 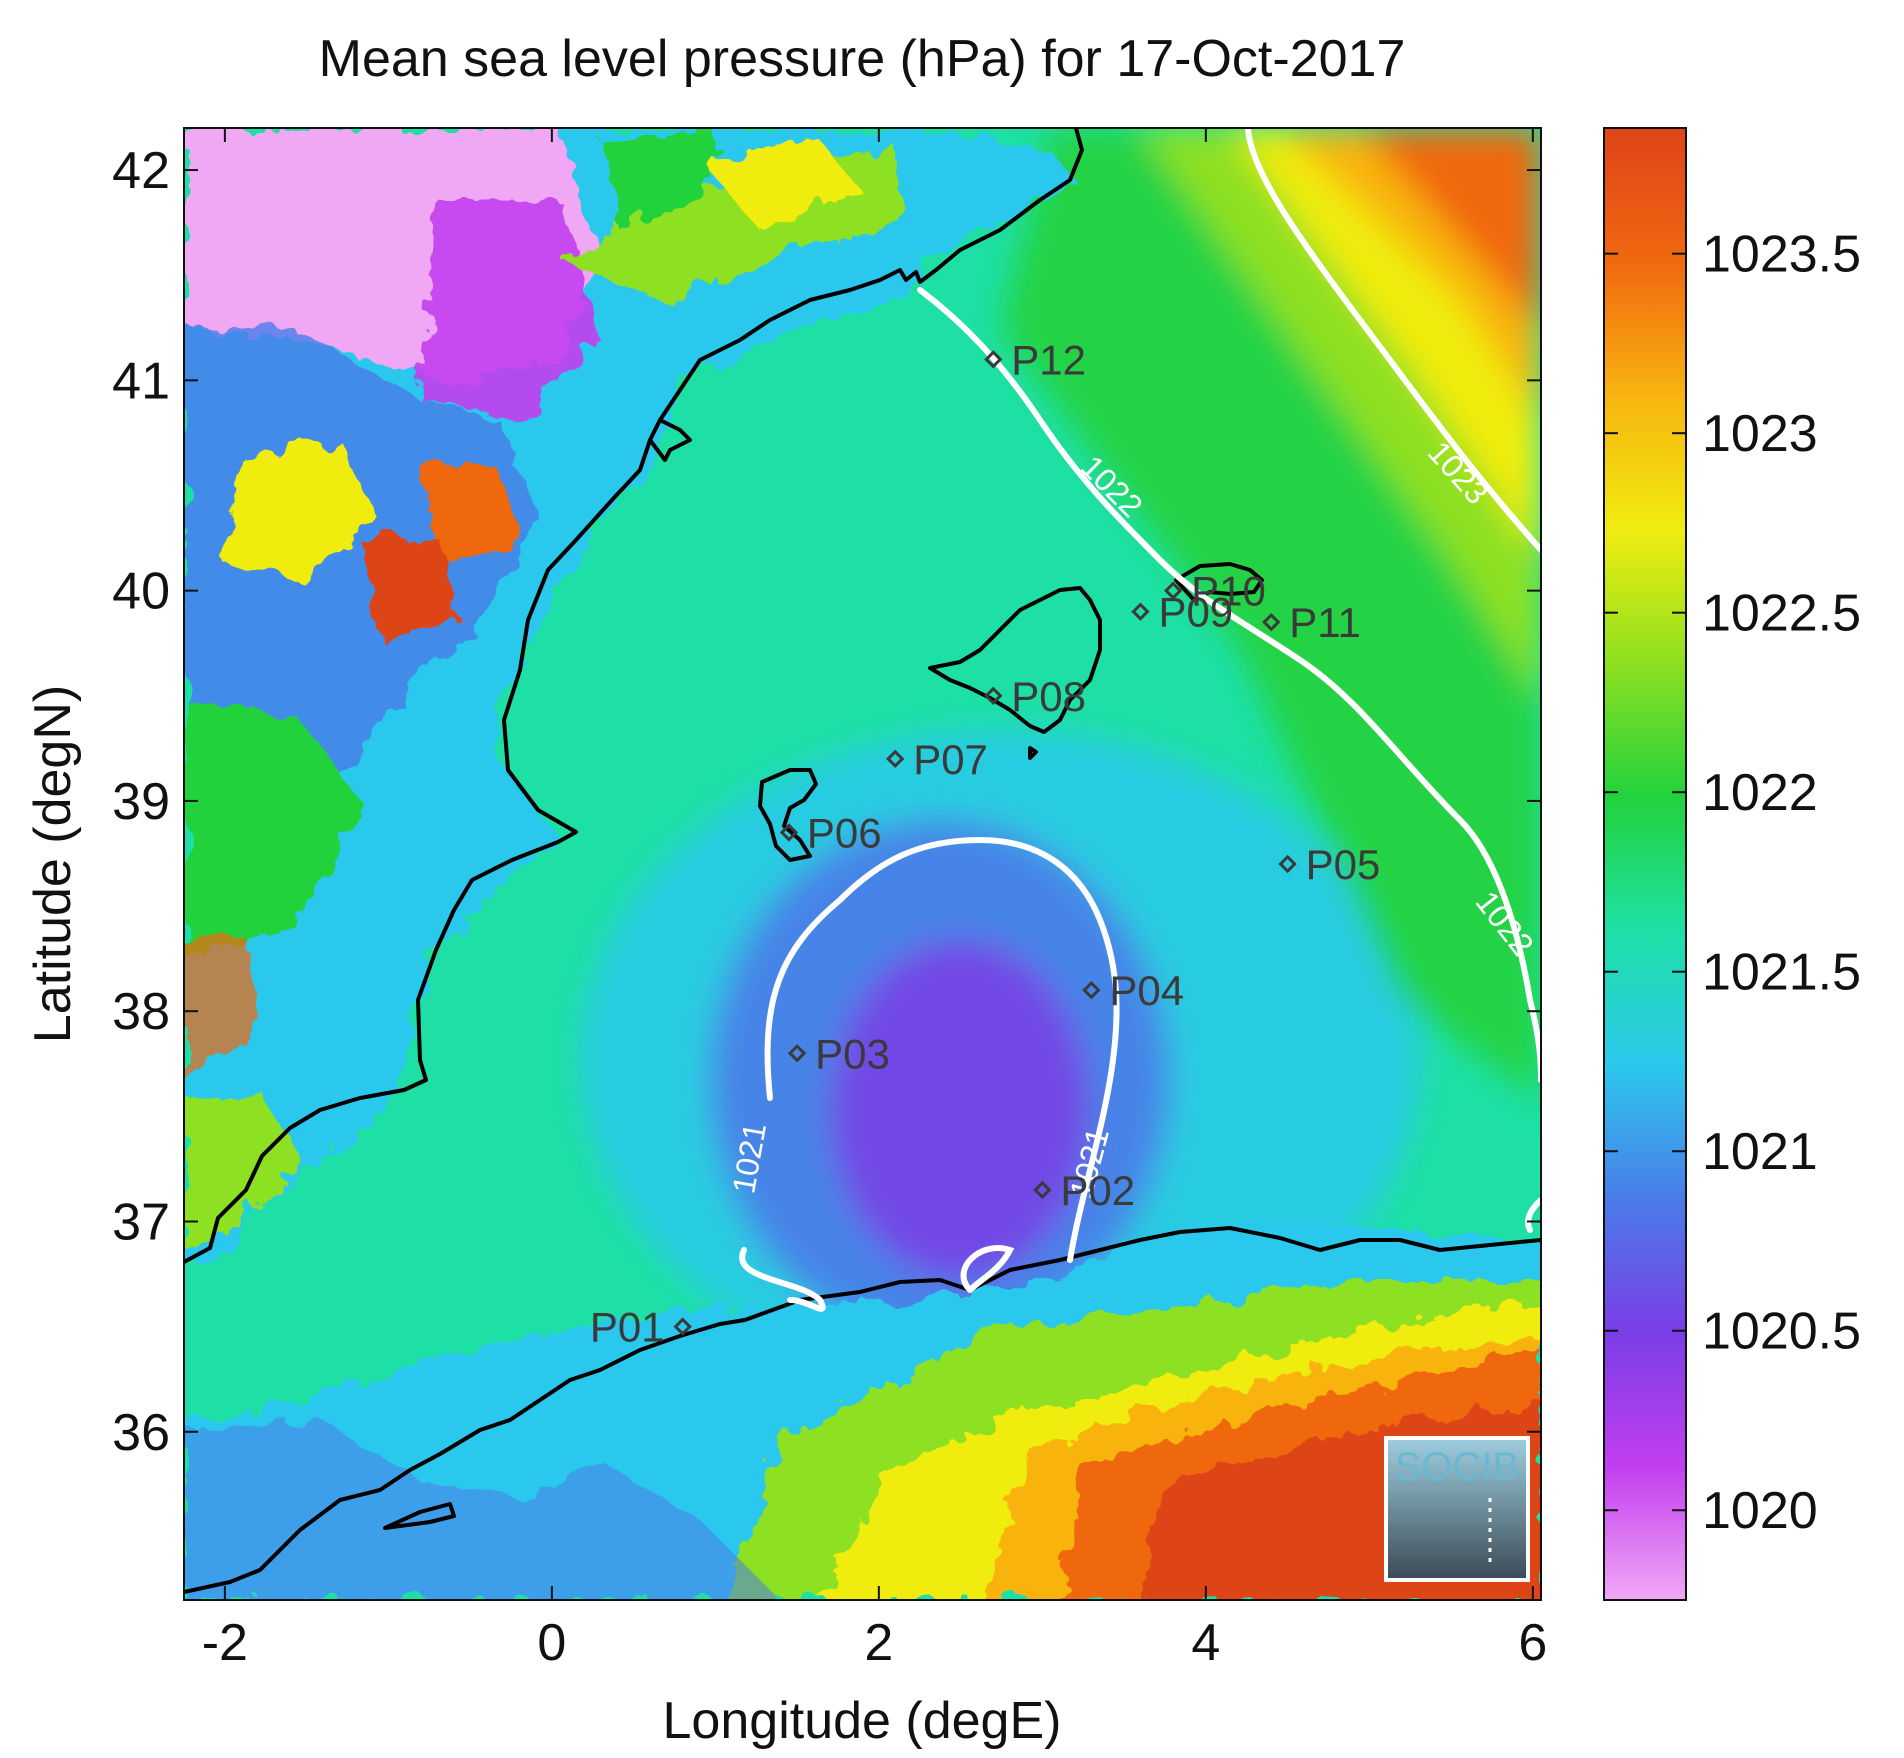 What do you see at coordinates (1343, 864) in the screenshot?
I see `site-label: P05` at bounding box center [1343, 864].